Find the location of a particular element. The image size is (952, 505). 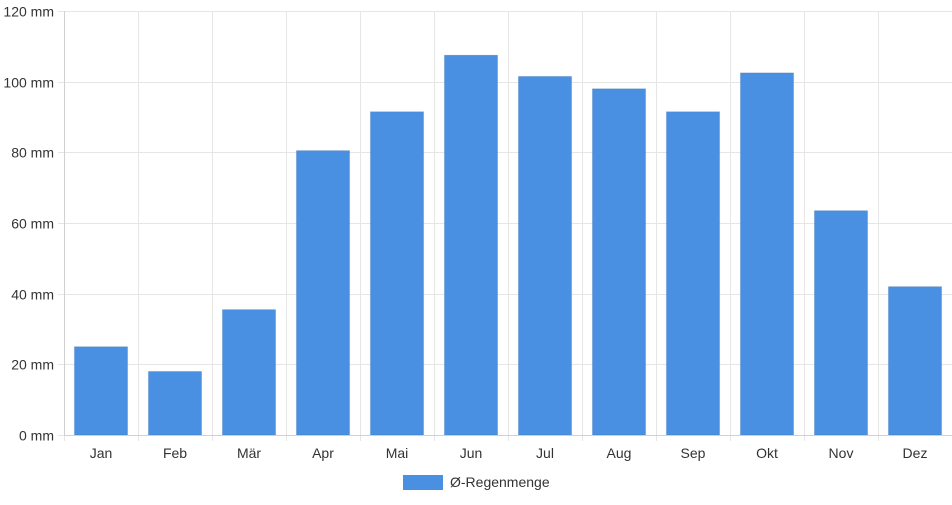

bar-Okt is located at coordinates (767, 254).